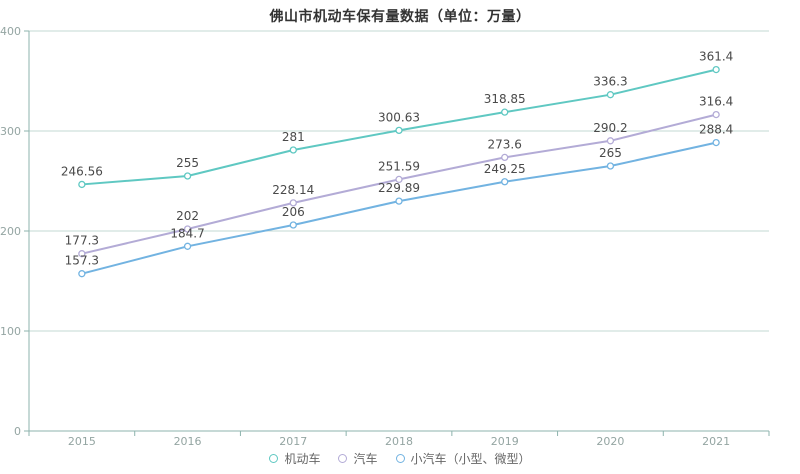 The height and width of the screenshot is (474, 800). Describe the element at coordinates (293, 212) in the screenshot. I see `data-label-small-cars: 206` at that location.